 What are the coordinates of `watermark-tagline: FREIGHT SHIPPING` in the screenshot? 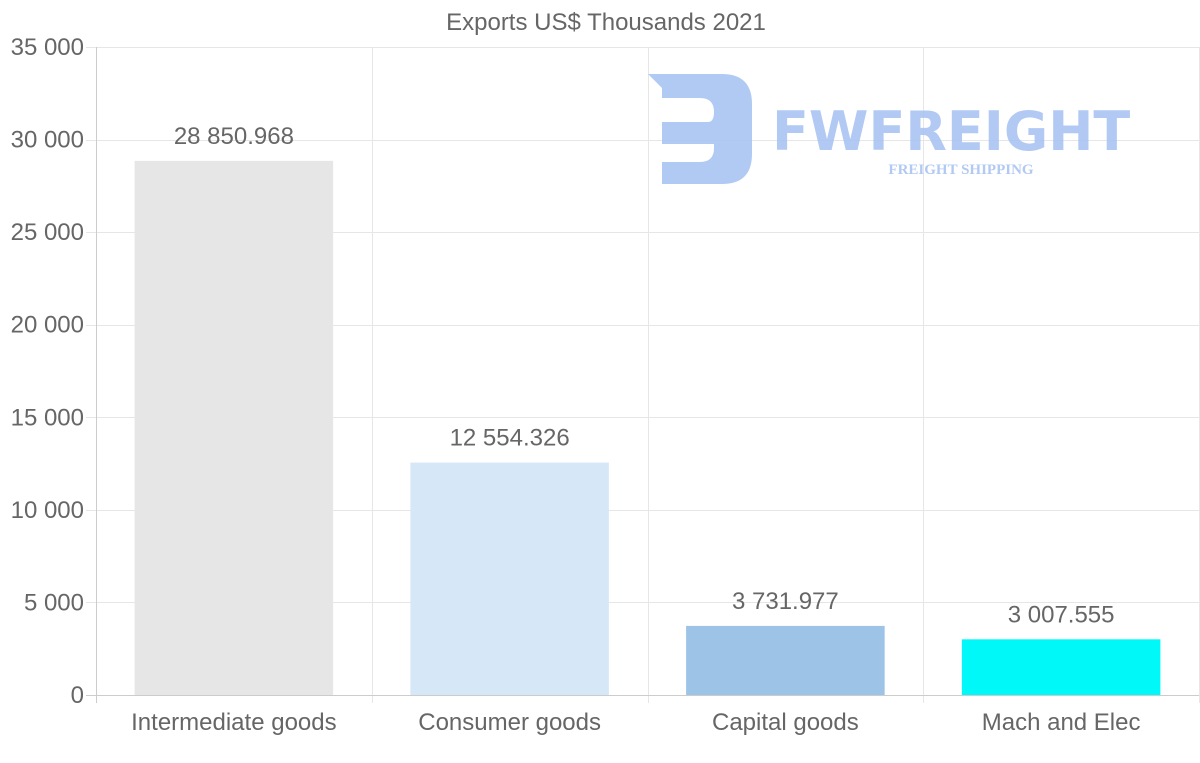 It's located at (960, 170).